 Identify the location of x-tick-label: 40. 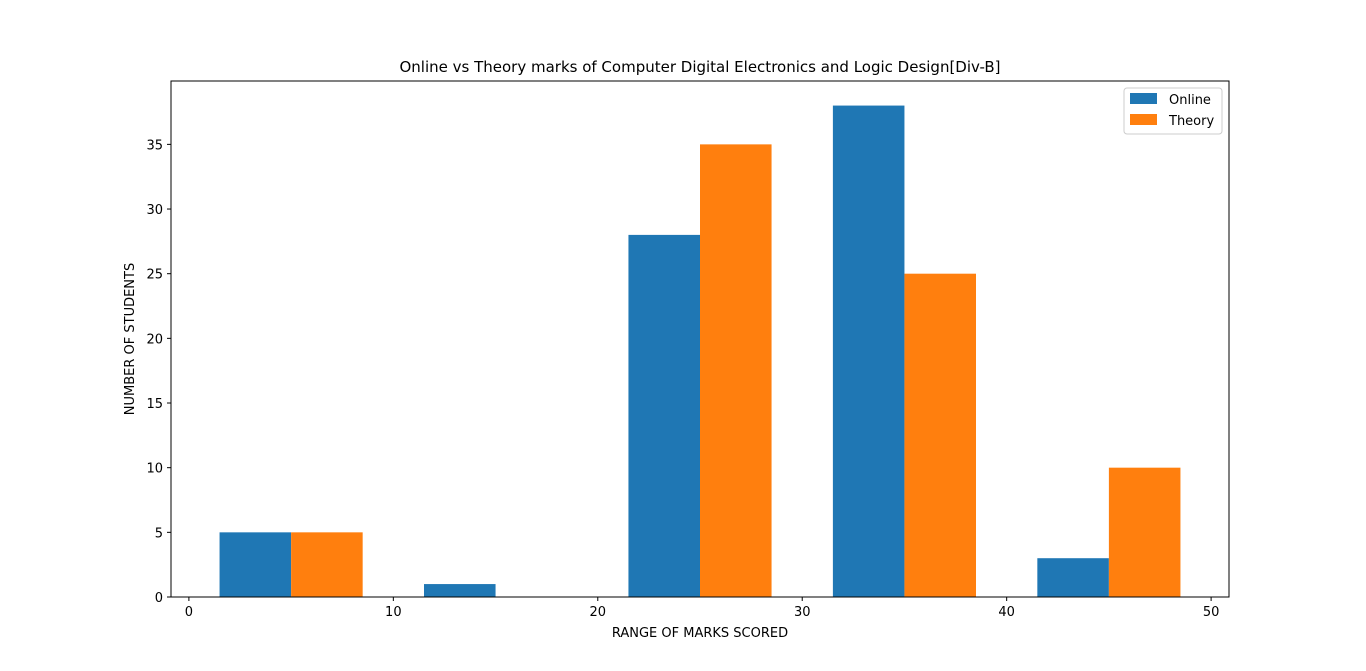
(1006, 612).